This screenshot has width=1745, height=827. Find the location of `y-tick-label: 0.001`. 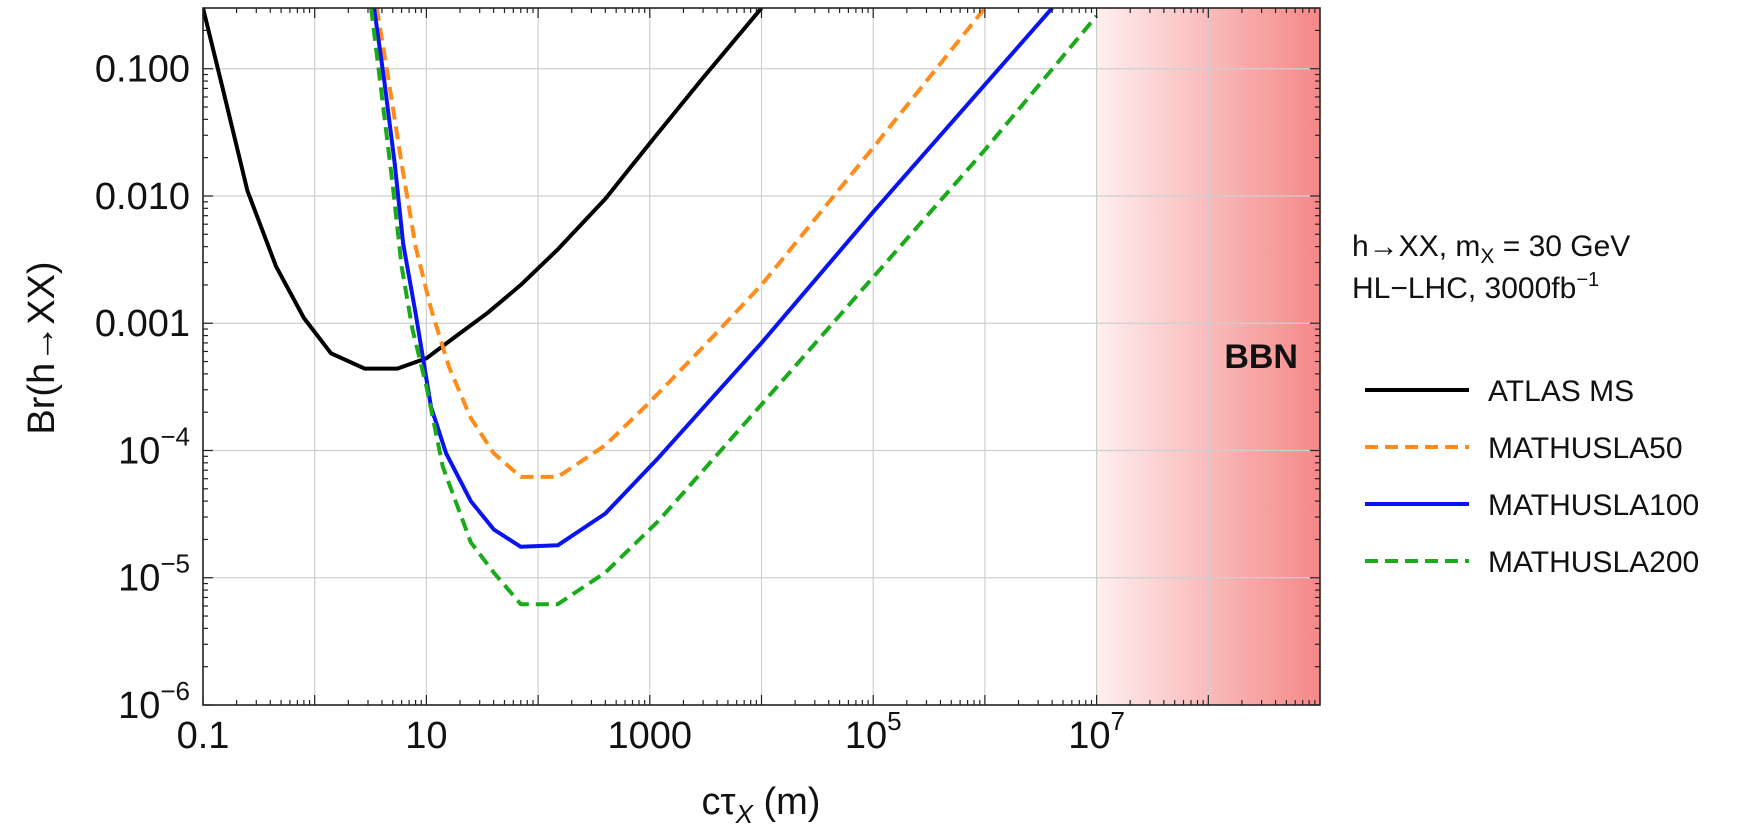

y-tick-label: 0.001 is located at coordinates (142, 324).